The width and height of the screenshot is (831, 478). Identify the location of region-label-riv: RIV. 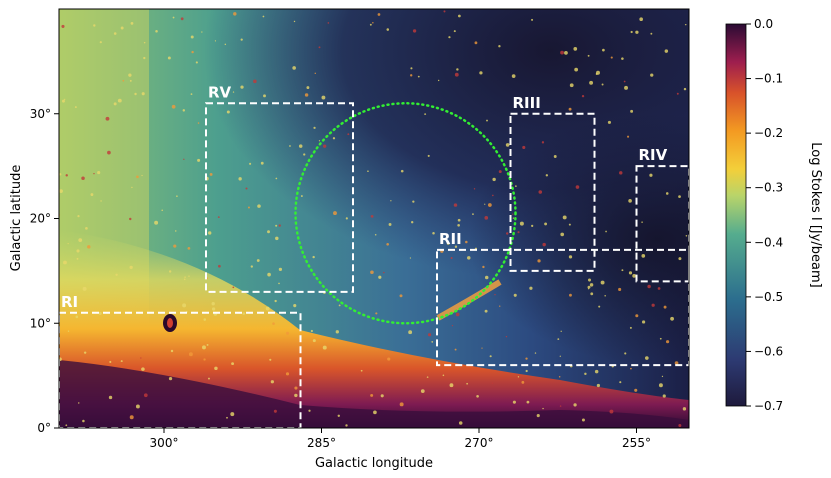
(653, 155).